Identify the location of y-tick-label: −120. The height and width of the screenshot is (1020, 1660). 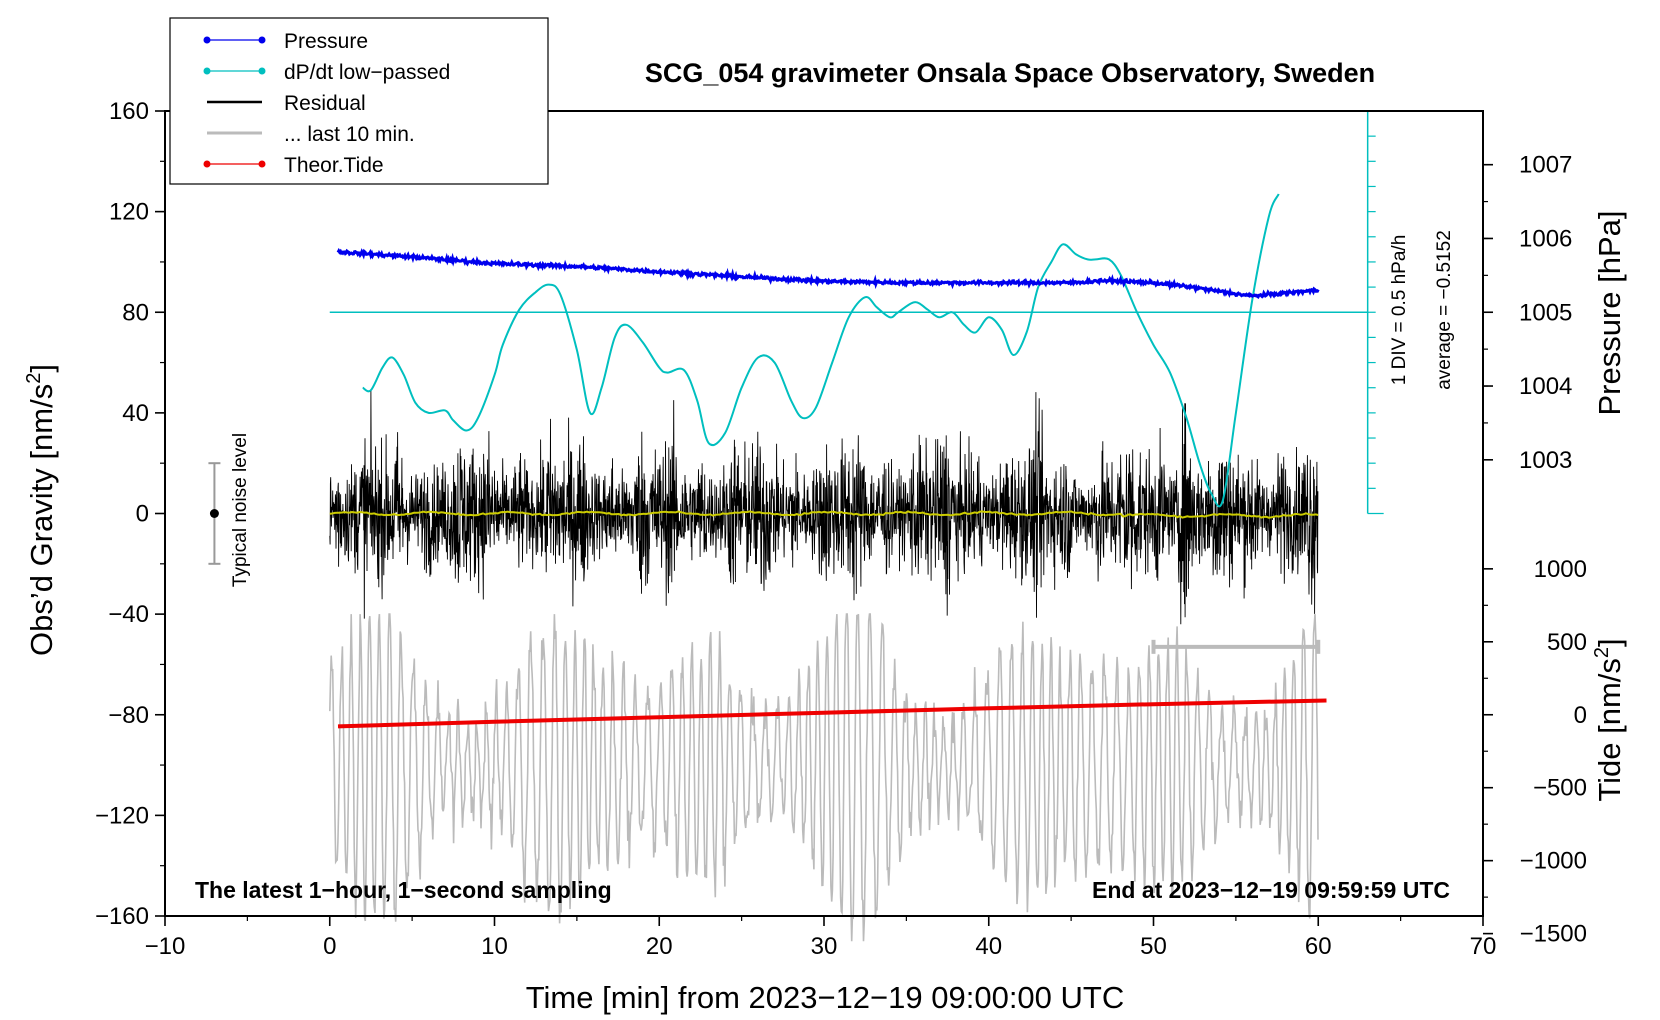
(122, 815).